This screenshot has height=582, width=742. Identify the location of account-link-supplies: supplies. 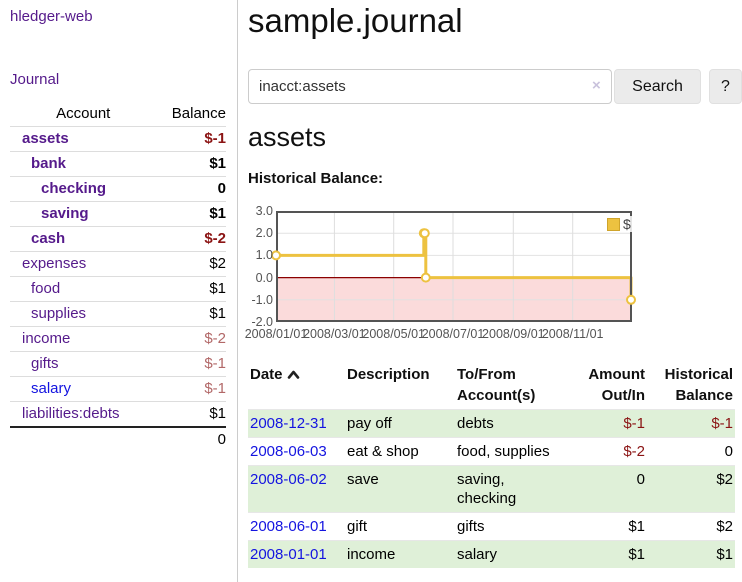
(59, 313).